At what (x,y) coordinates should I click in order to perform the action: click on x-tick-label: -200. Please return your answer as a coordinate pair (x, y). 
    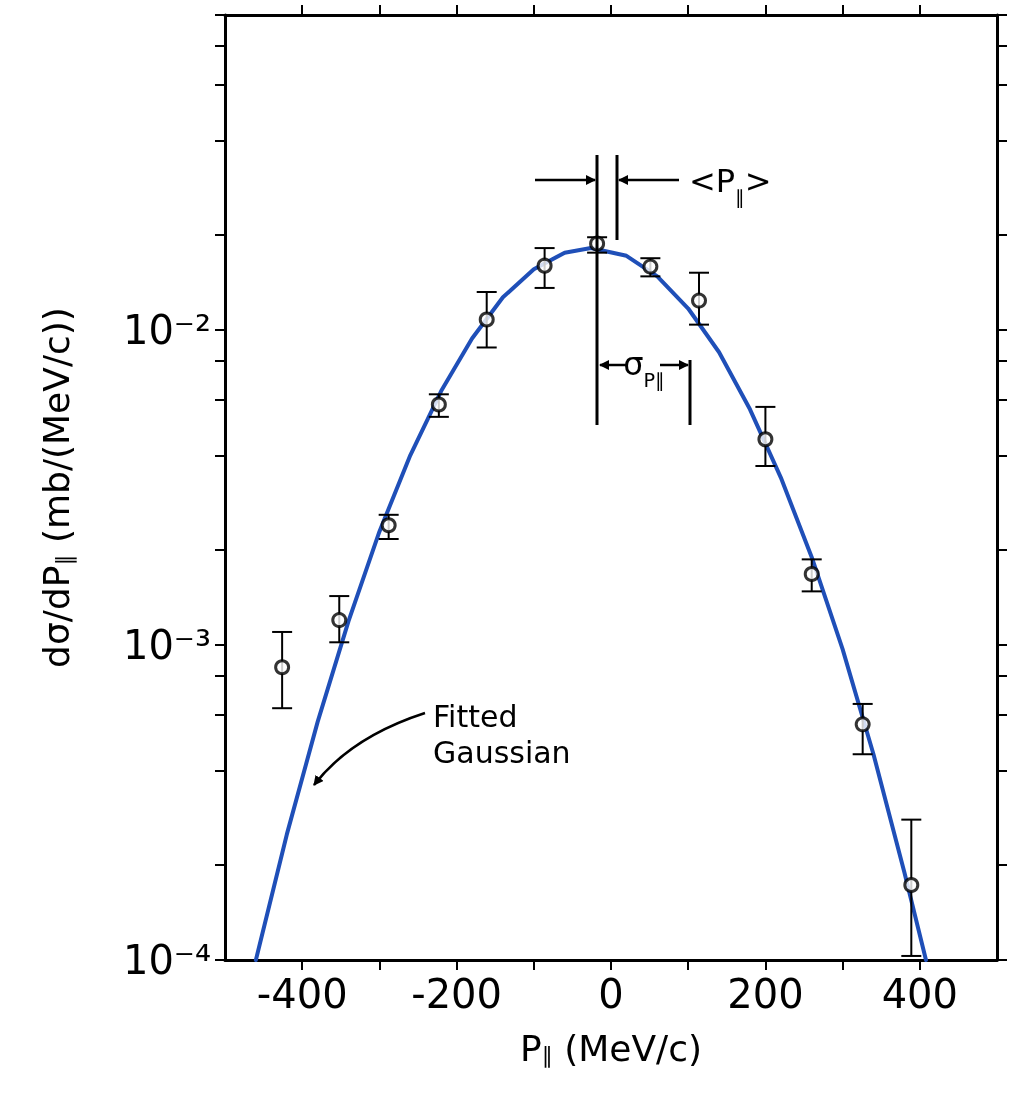
    Looking at the image, I should click on (456, 994).